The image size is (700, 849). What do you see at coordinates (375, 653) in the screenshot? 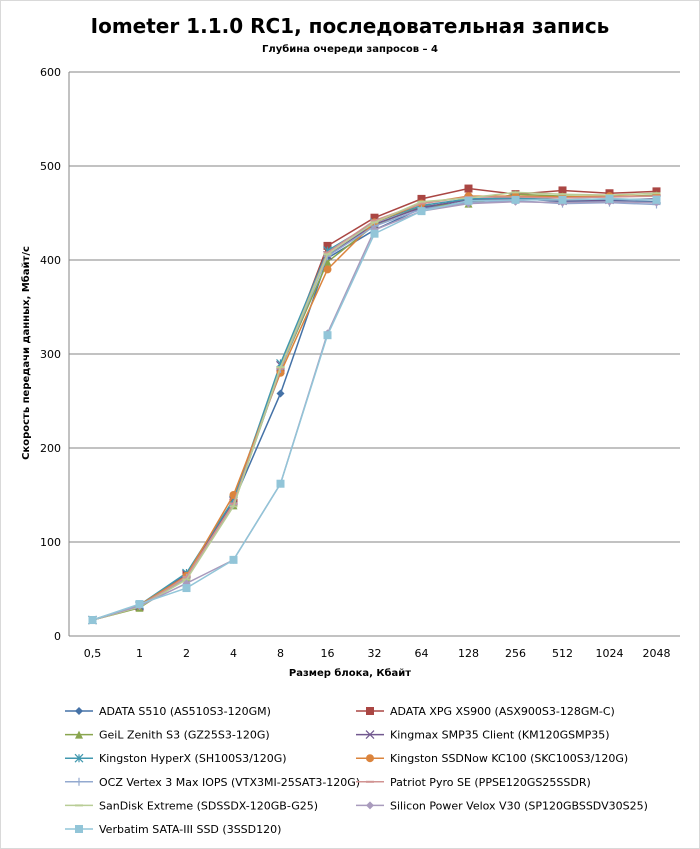
I see `x-tick-label: 32` at bounding box center [375, 653].